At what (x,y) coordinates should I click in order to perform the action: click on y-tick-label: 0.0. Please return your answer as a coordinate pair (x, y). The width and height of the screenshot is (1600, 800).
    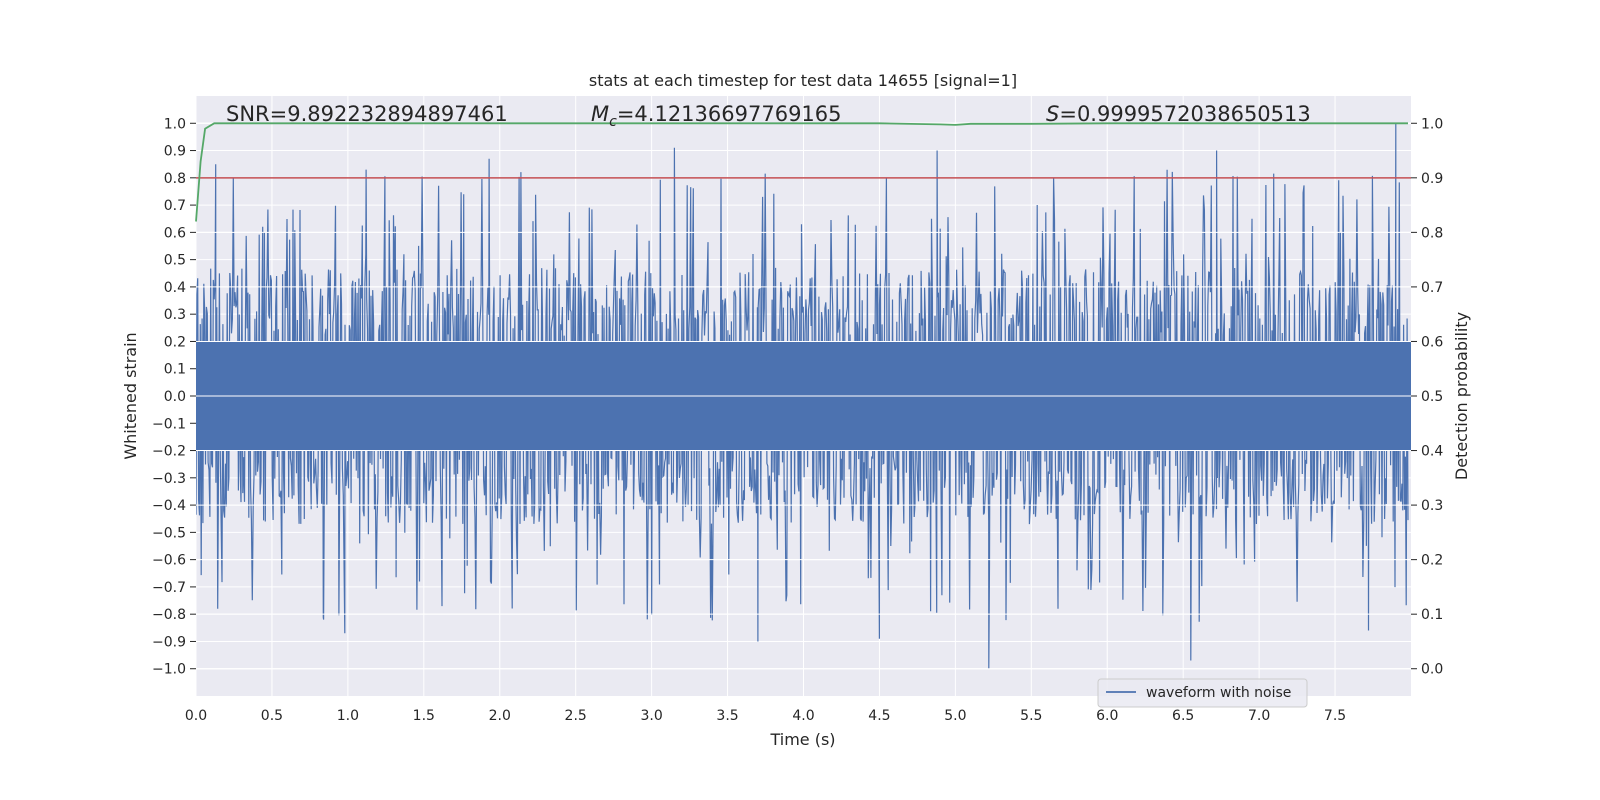
    Looking at the image, I should click on (175, 397).